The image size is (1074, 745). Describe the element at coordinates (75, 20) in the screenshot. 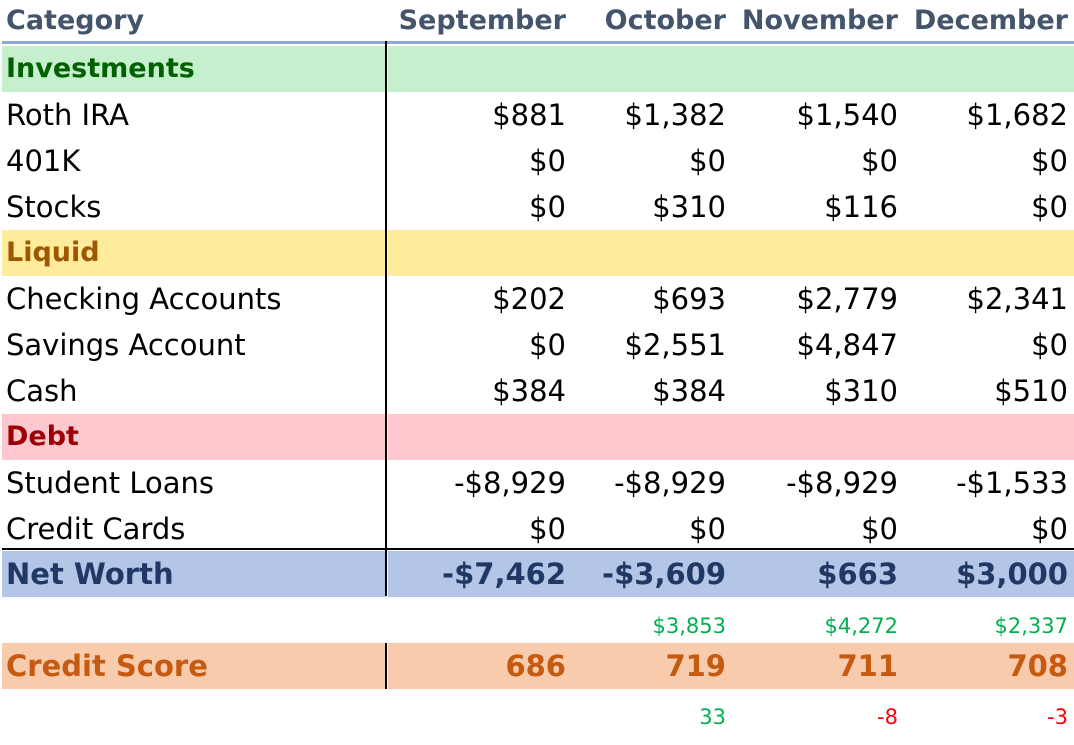

I see `header-category: Category` at that location.